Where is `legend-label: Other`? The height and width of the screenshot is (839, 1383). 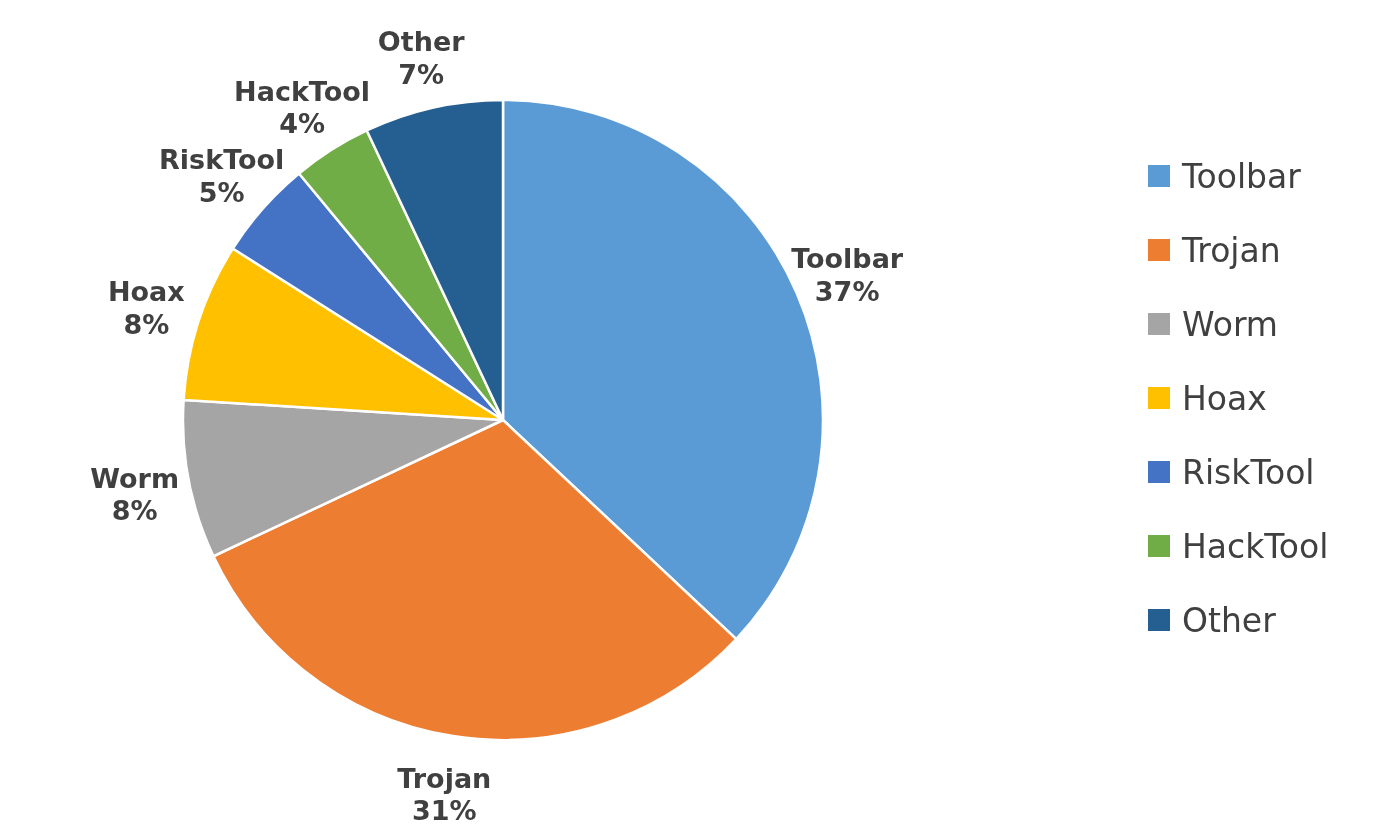 legend-label: Other is located at coordinates (1229, 620).